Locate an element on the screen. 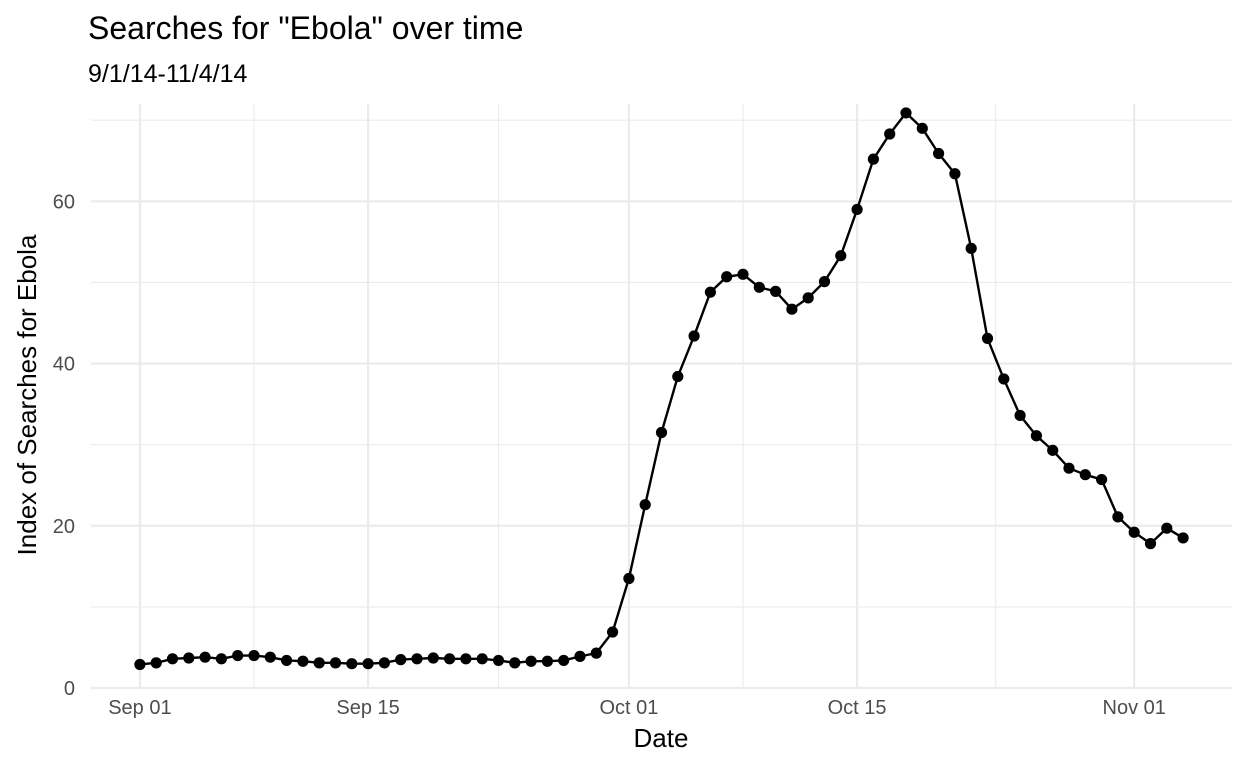 The image size is (1248, 768). x-axis: Sep 01 Sep 15 Oct 01 Oct 15 Nov 01 is located at coordinates (637, 708).